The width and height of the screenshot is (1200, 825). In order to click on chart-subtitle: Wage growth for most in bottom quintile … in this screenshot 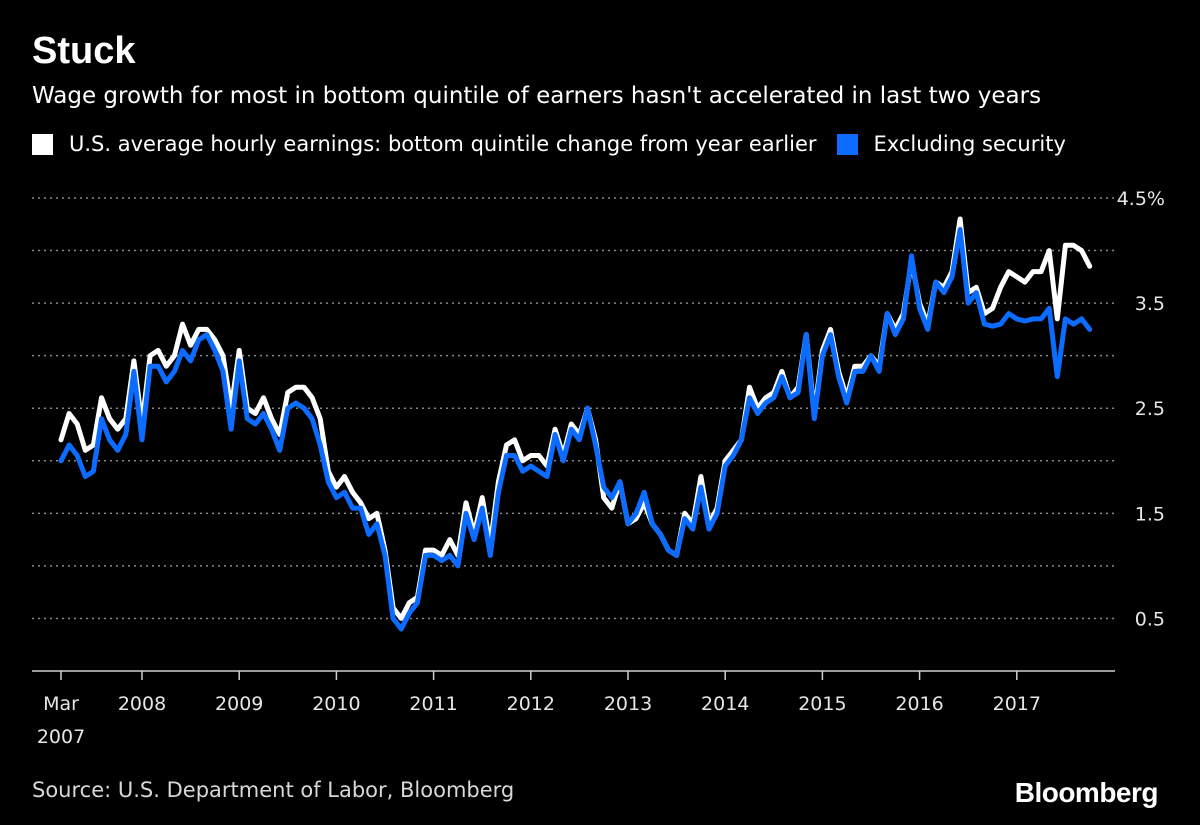, I will do `click(537, 96)`.